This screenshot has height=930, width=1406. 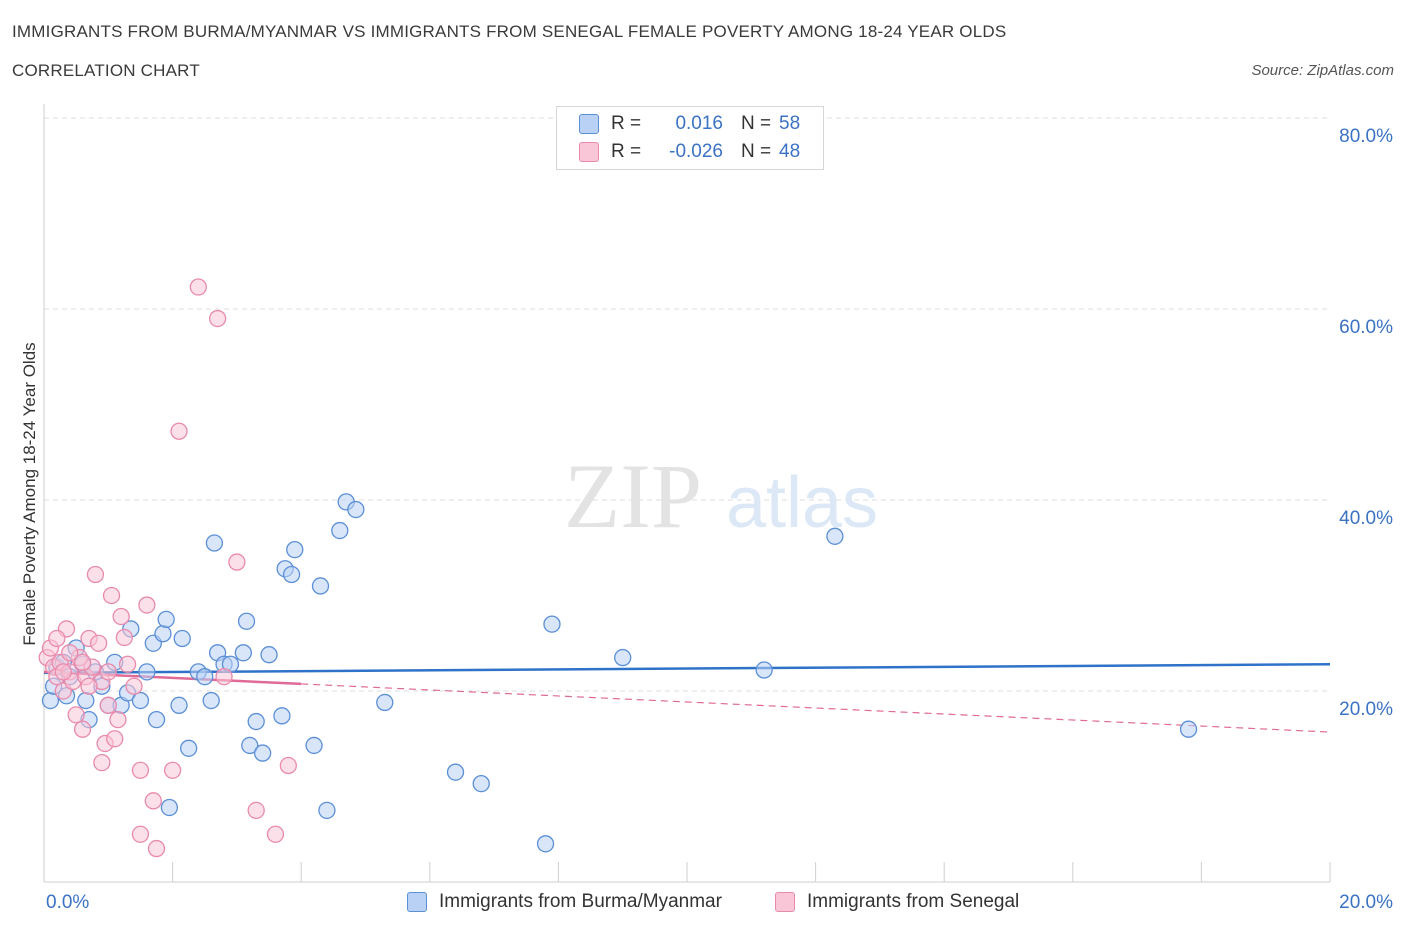 I want to click on legend-row-burma: R = 0.016 N = 58, so click(x=689, y=124).